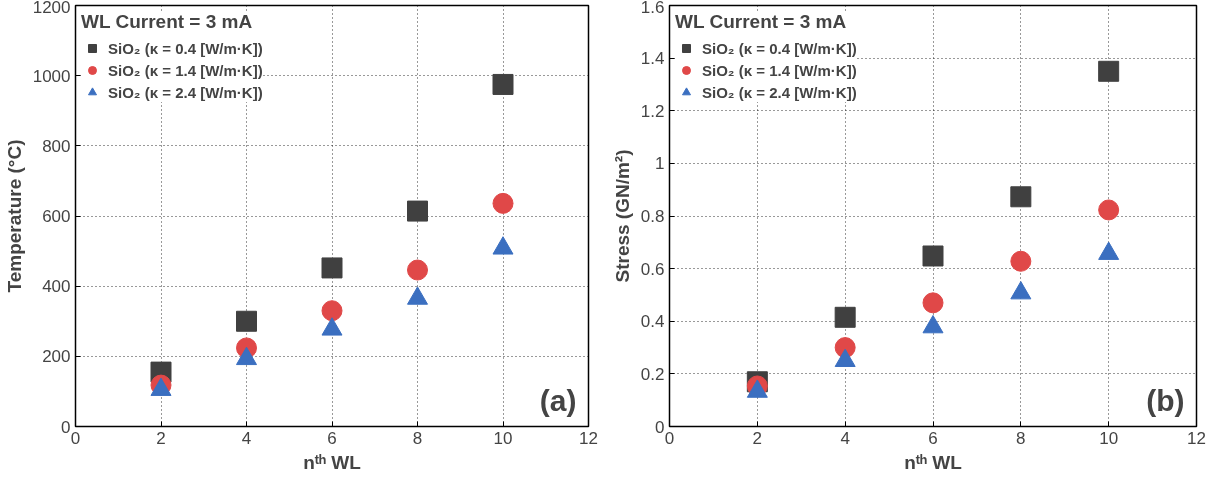 This screenshot has height=481, width=1224. I want to click on y-tick-label: 1.4, so click(652, 59).